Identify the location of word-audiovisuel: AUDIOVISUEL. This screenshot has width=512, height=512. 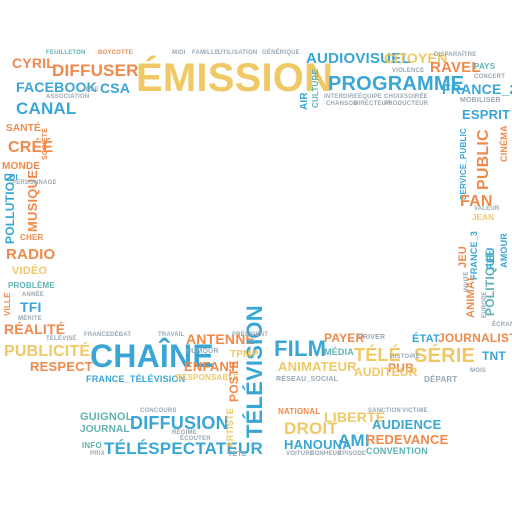
(358, 58).